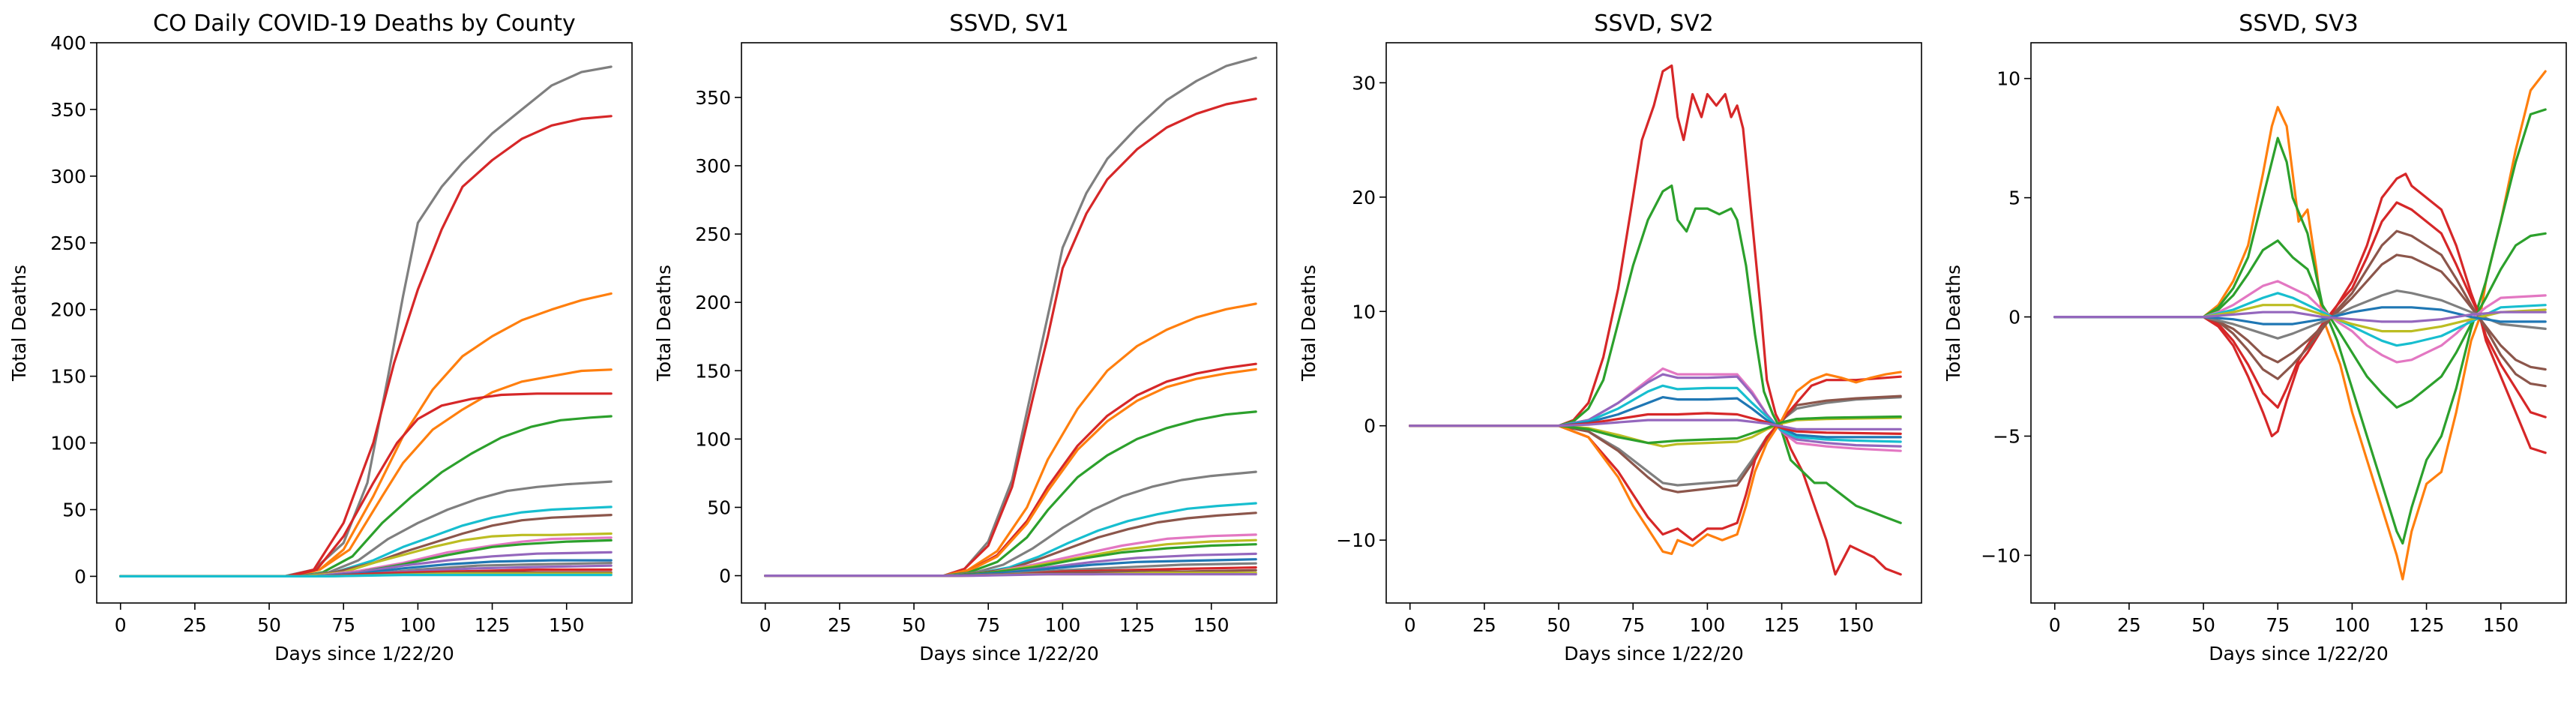 Image resolution: width=2576 pixels, height=702 pixels. Describe the element at coordinates (1009, 23) in the screenshot. I see `chart-title: SSVD, SV1` at that location.